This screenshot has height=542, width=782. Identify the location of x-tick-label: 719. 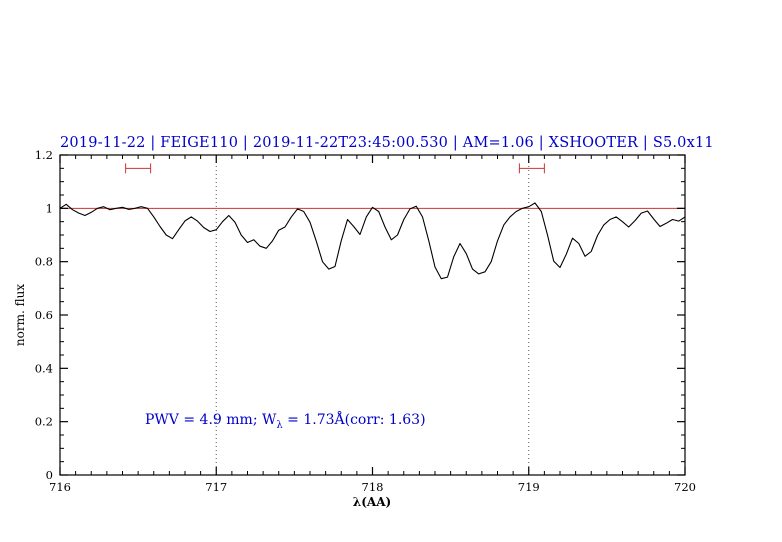
(529, 487).